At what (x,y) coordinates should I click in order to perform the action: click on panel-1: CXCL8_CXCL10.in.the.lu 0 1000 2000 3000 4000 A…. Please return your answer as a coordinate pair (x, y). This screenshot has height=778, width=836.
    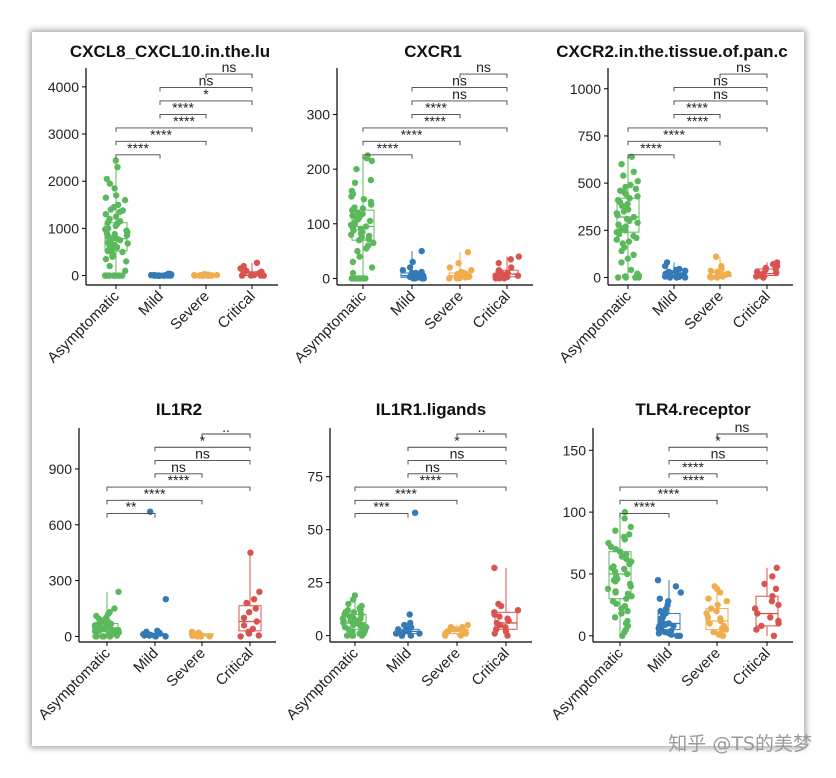
    Looking at the image, I should click on (161, 204).